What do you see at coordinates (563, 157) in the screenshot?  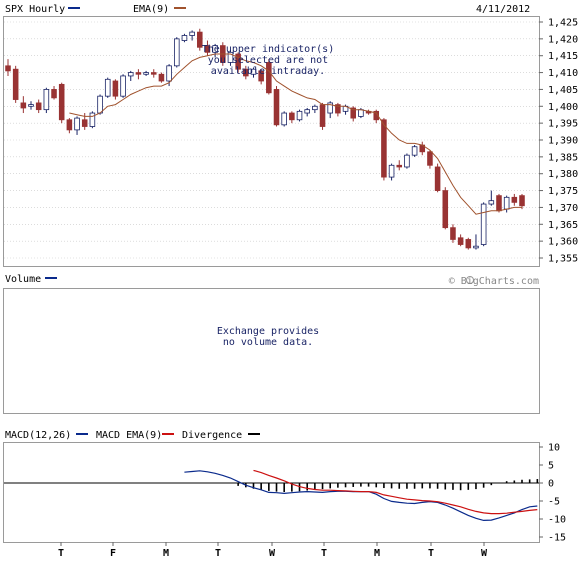 I see `price-tick-label: 1,385` at bounding box center [563, 157].